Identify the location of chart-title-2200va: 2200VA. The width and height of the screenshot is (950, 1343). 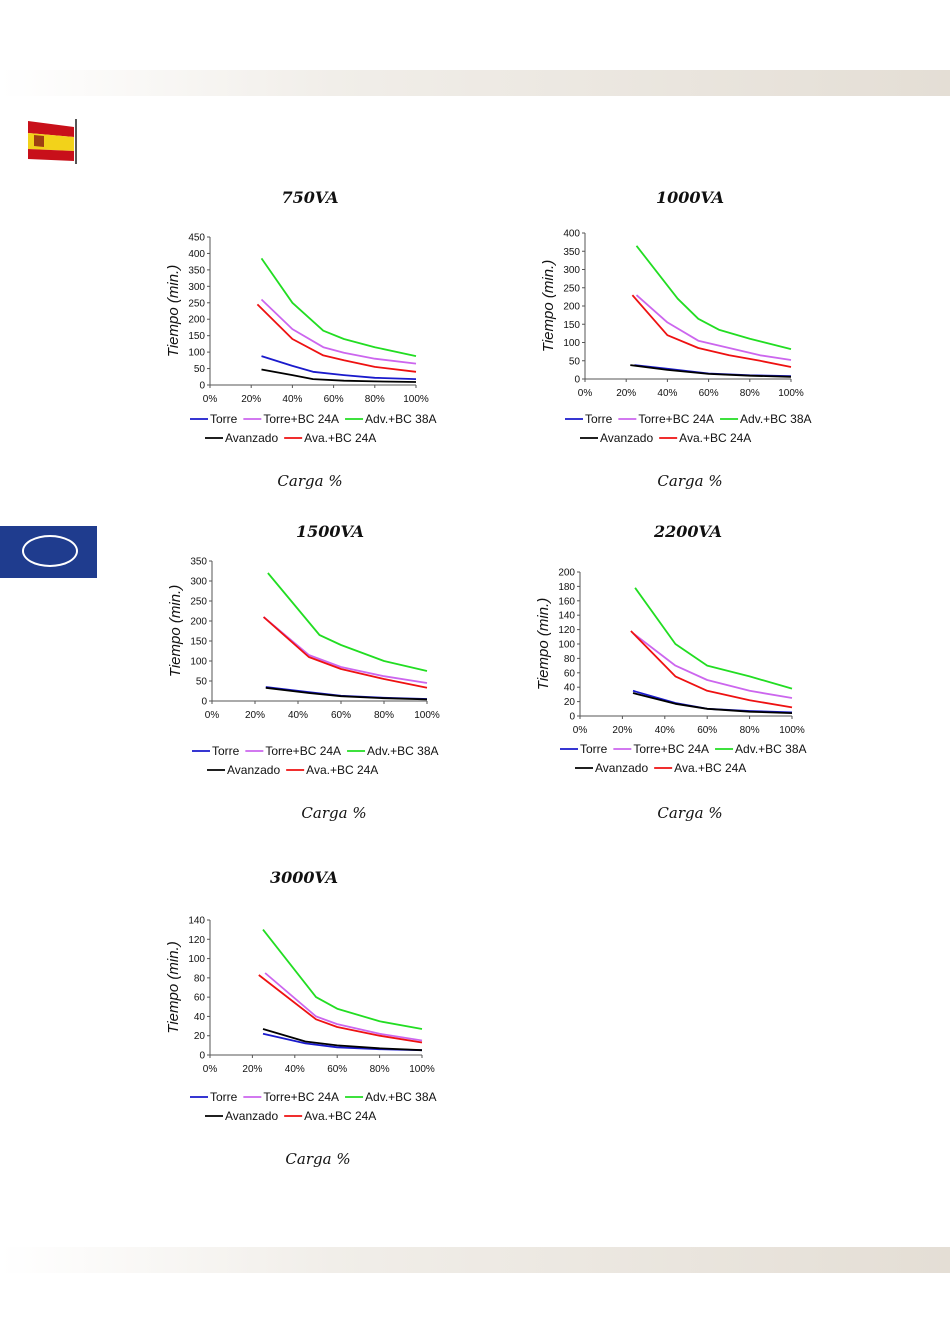
(688, 531).